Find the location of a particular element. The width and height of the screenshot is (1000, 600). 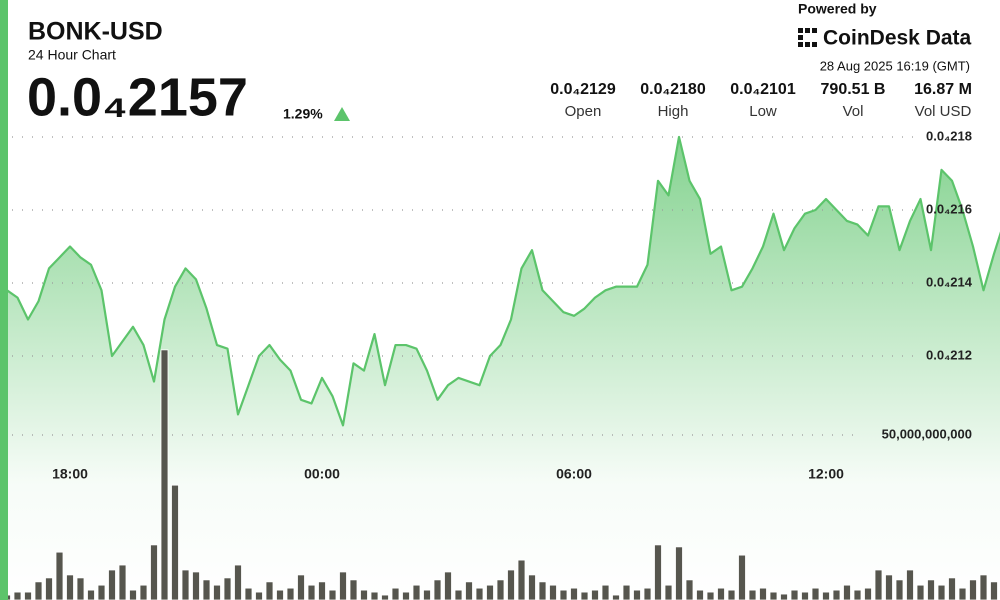

y-tick-label: 0.0₄216 is located at coordinates (949, 208).